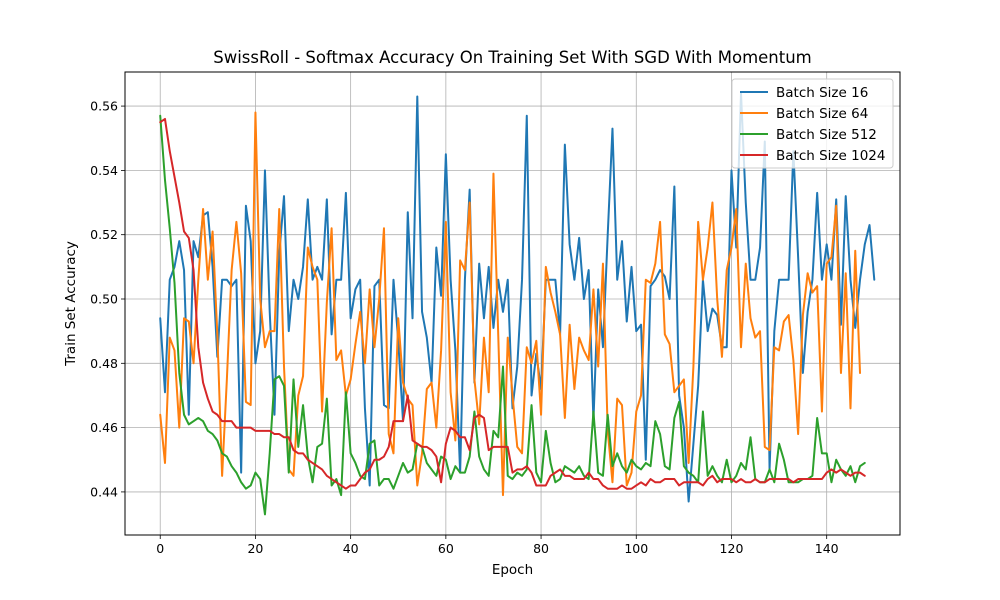  What do you see at coordinates (104, 491) in the screenshot?
I see `y-tick-label: 0.44` at bounding box center [104, 491].